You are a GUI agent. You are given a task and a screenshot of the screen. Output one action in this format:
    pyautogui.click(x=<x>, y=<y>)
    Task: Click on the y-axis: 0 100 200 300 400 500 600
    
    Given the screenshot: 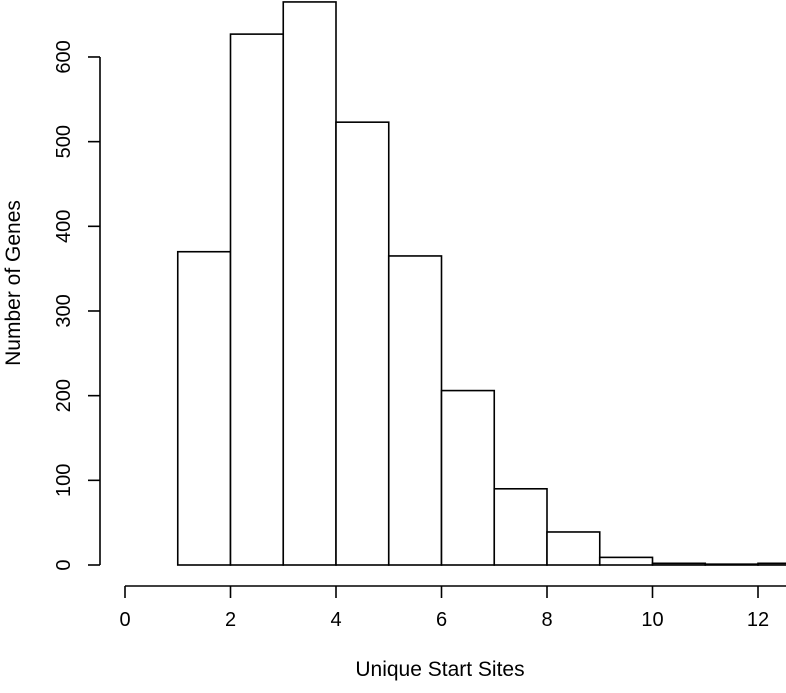 What is the action you would take?
    pyautogui.click(x=77, y=305)
    